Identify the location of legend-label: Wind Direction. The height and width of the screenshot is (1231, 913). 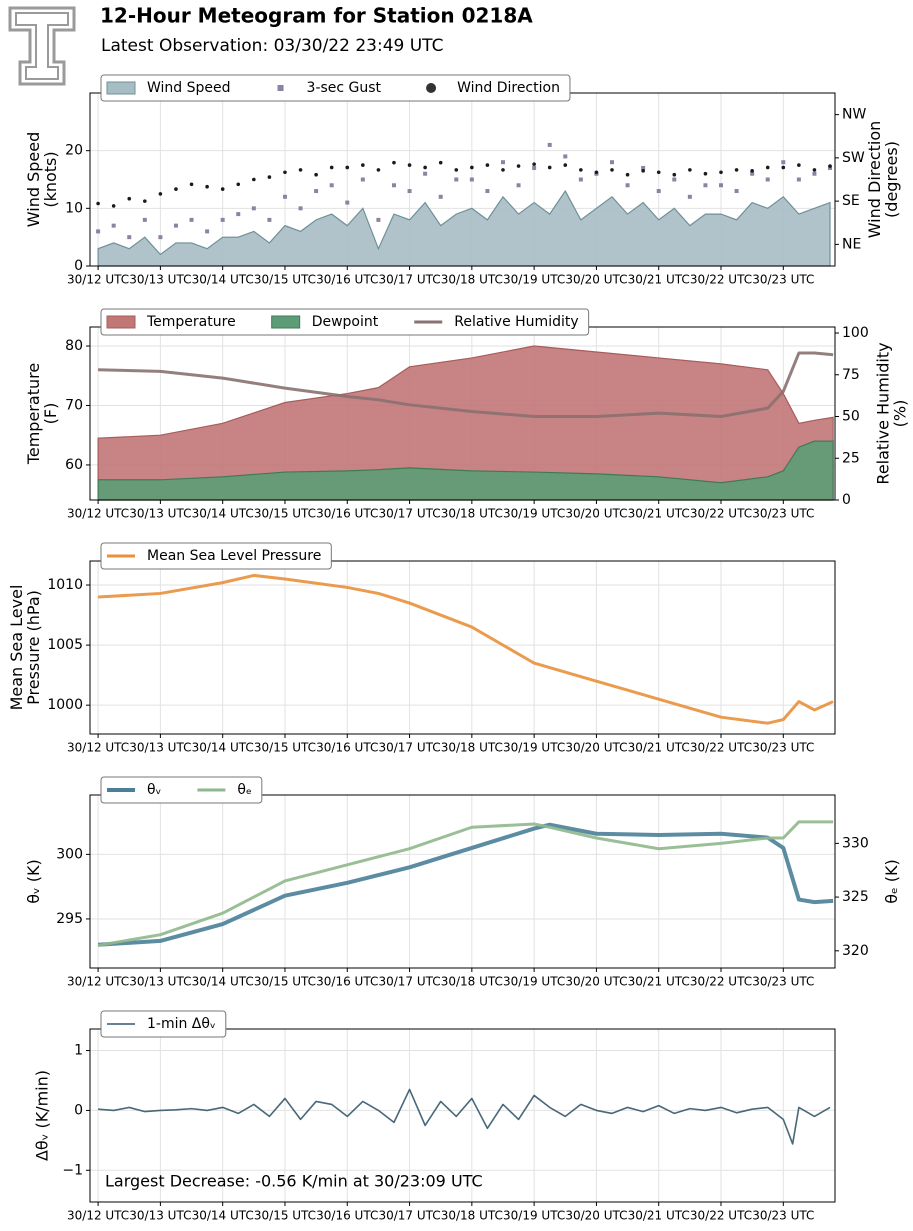
(508, 88).